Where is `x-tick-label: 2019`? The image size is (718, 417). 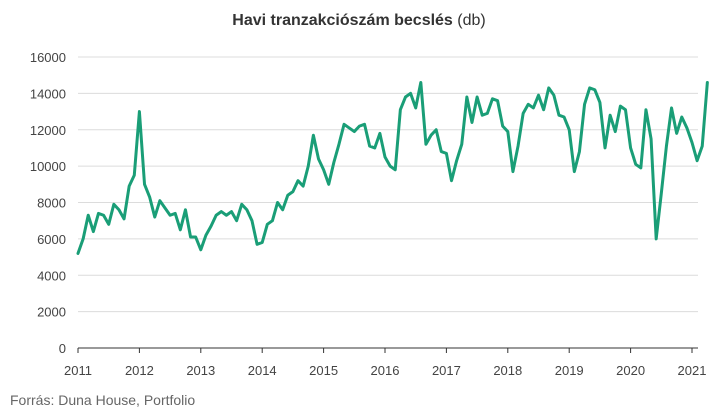 x-tick-label: 2019 is located at coordinates (569, 370).